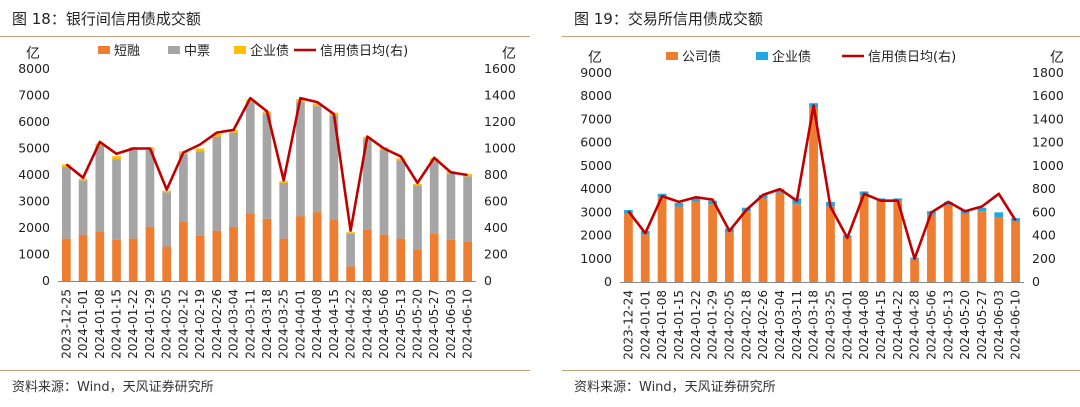 This screenshot has width=1080, height=407. What do you see at coordinates (814, 325) in the screenshot?
I see `x-tick-label: 2024-03-18` at bounding box center [814, 325].